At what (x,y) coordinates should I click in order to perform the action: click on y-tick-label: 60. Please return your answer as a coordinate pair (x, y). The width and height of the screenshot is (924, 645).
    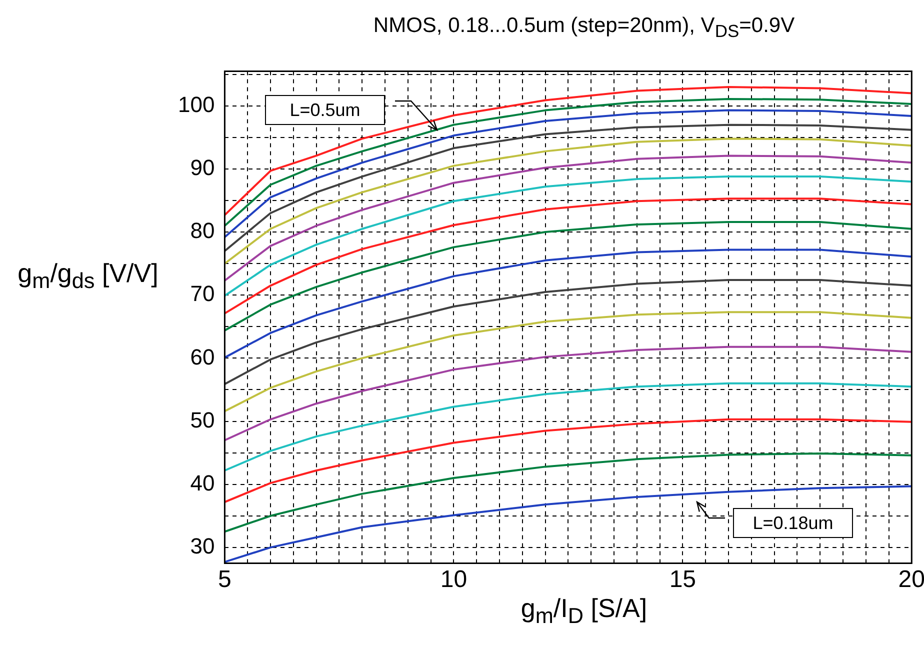
    Looking at the image, I should click on (202, 357).